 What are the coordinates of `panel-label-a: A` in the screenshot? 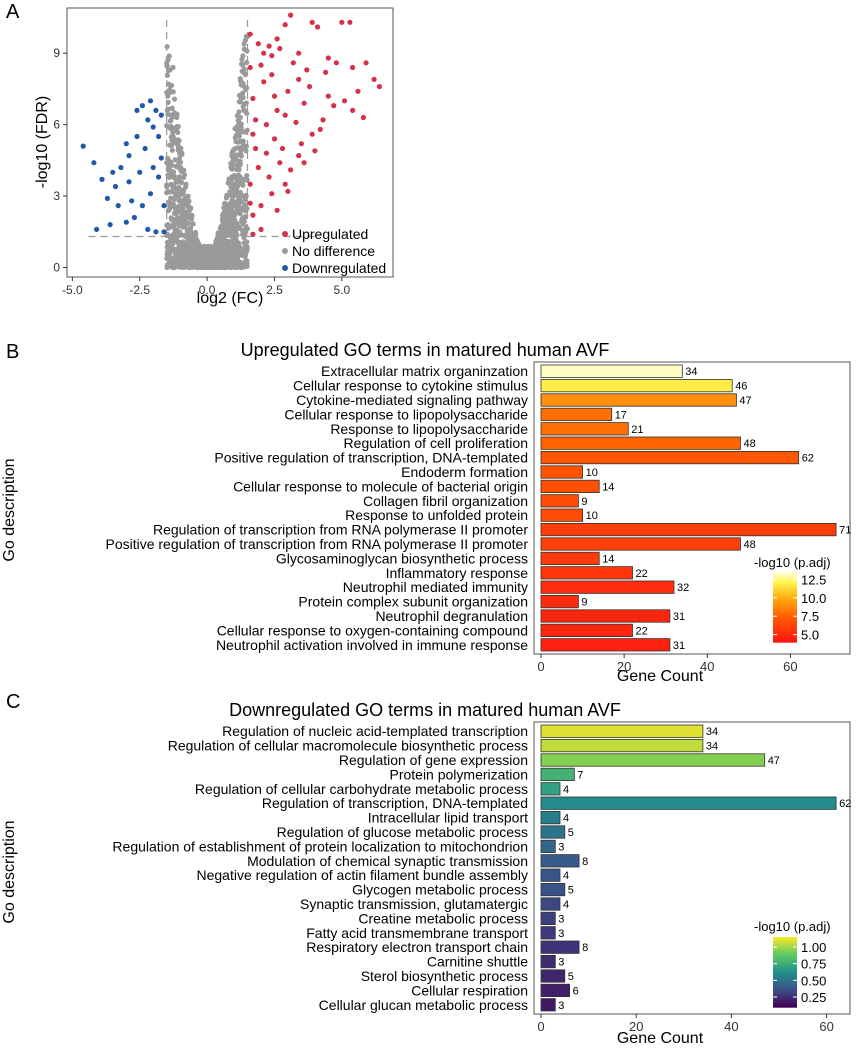 It's located at (13, 12).